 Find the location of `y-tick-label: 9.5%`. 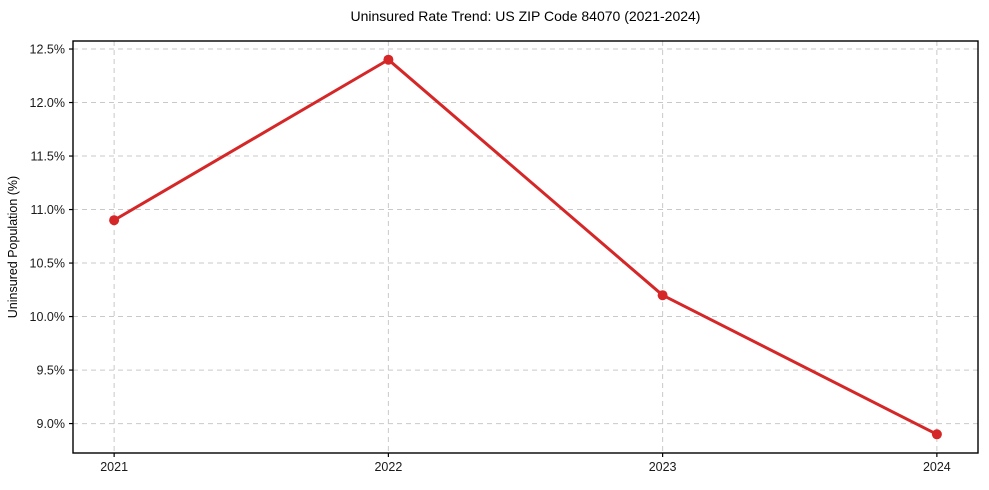

y-tick-label: 9.5% is located at coordinates (51, 370).